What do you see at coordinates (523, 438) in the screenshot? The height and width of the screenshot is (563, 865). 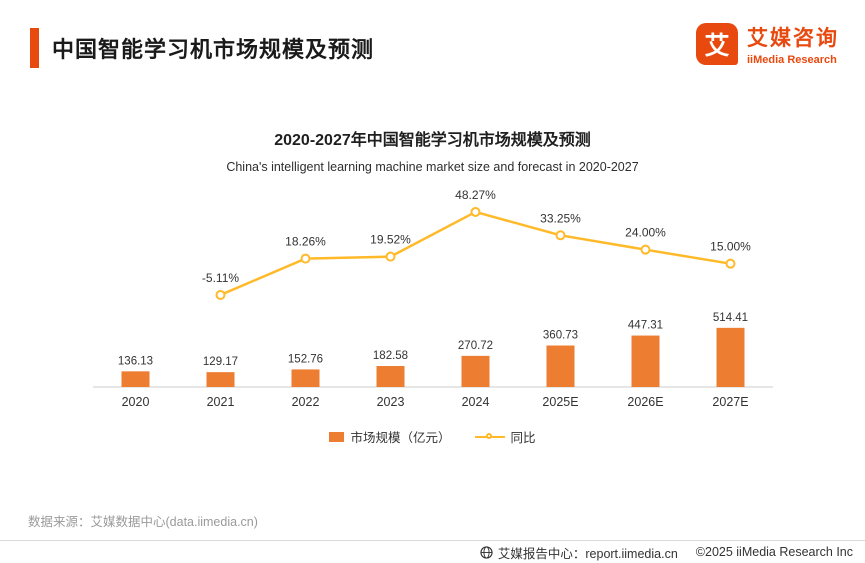 I see `legend-label-yoy: 同比` at bounding box center [523, 438].